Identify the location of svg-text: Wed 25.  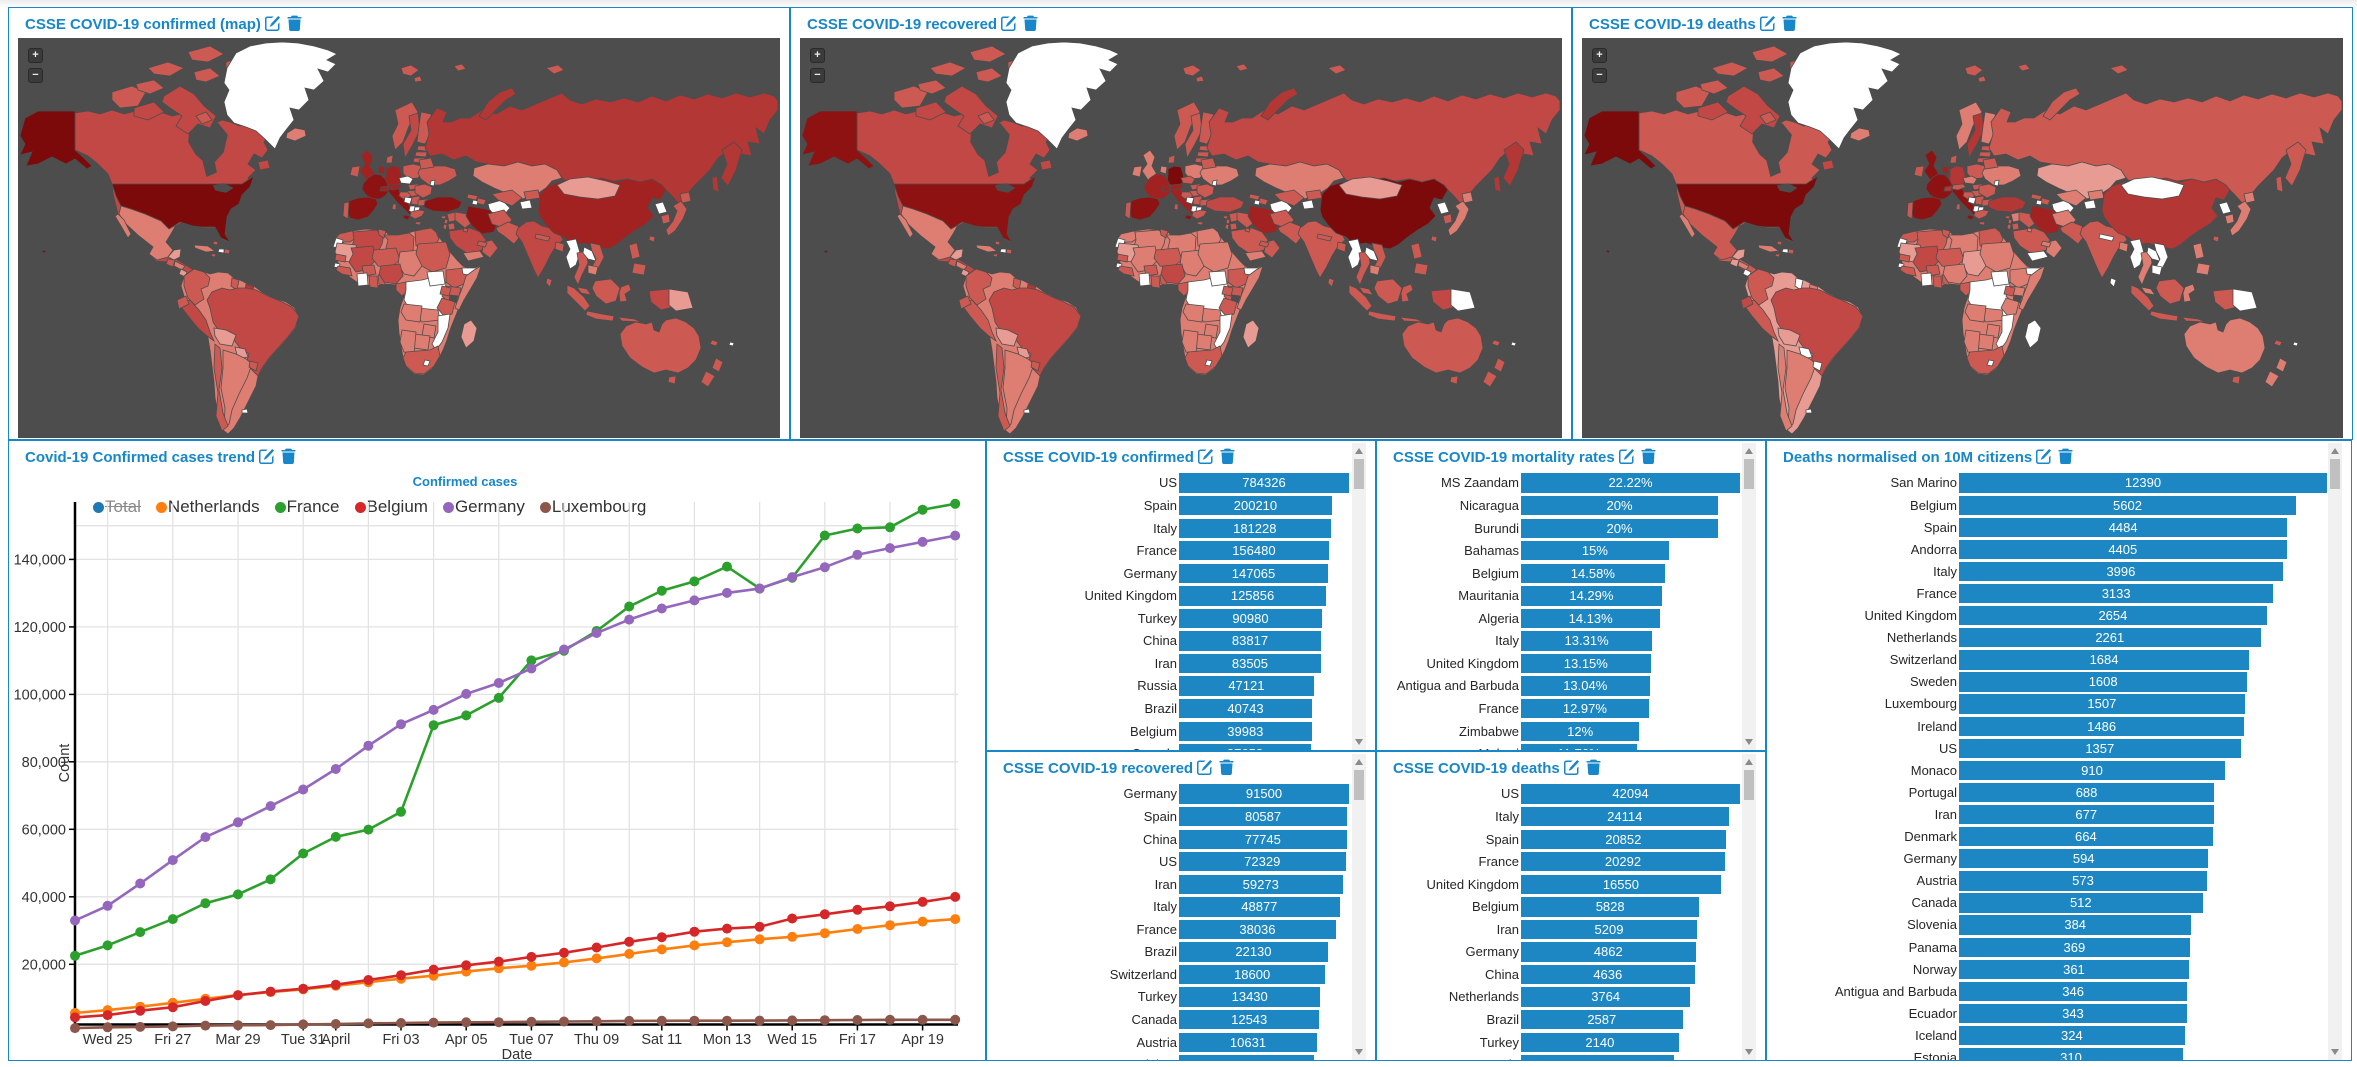
(108, 1040).